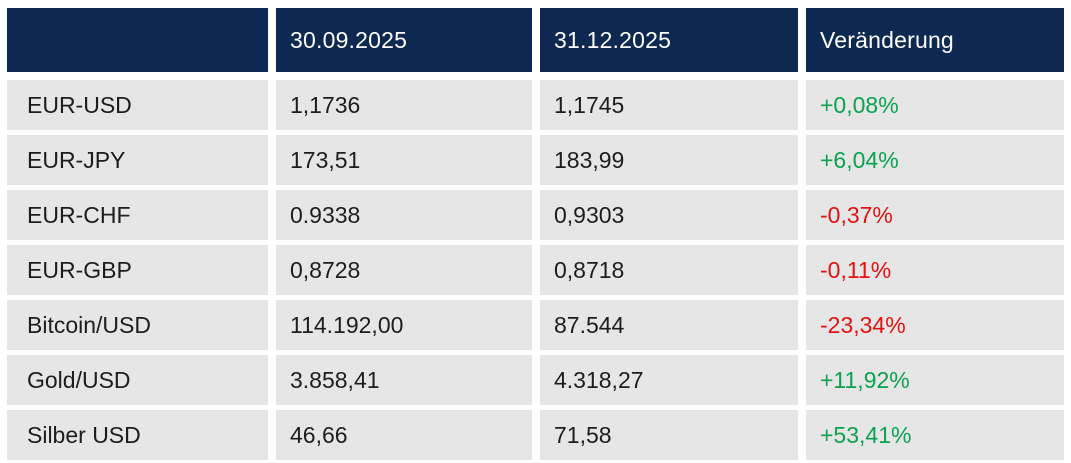  Describe the element at coordinates (404, 270) in the screenshot. I see `value-cell: 0,8728` at that location.